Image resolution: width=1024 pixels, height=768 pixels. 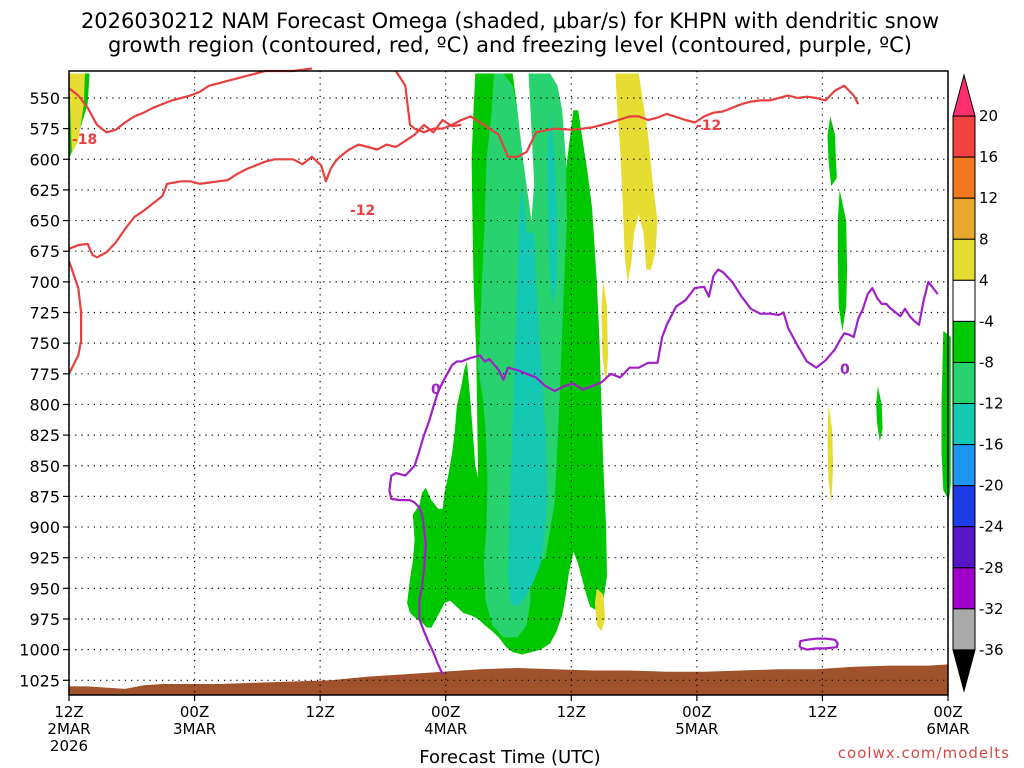 I want to click on colorbar-label-4: 4, so click(x=984, y=280).